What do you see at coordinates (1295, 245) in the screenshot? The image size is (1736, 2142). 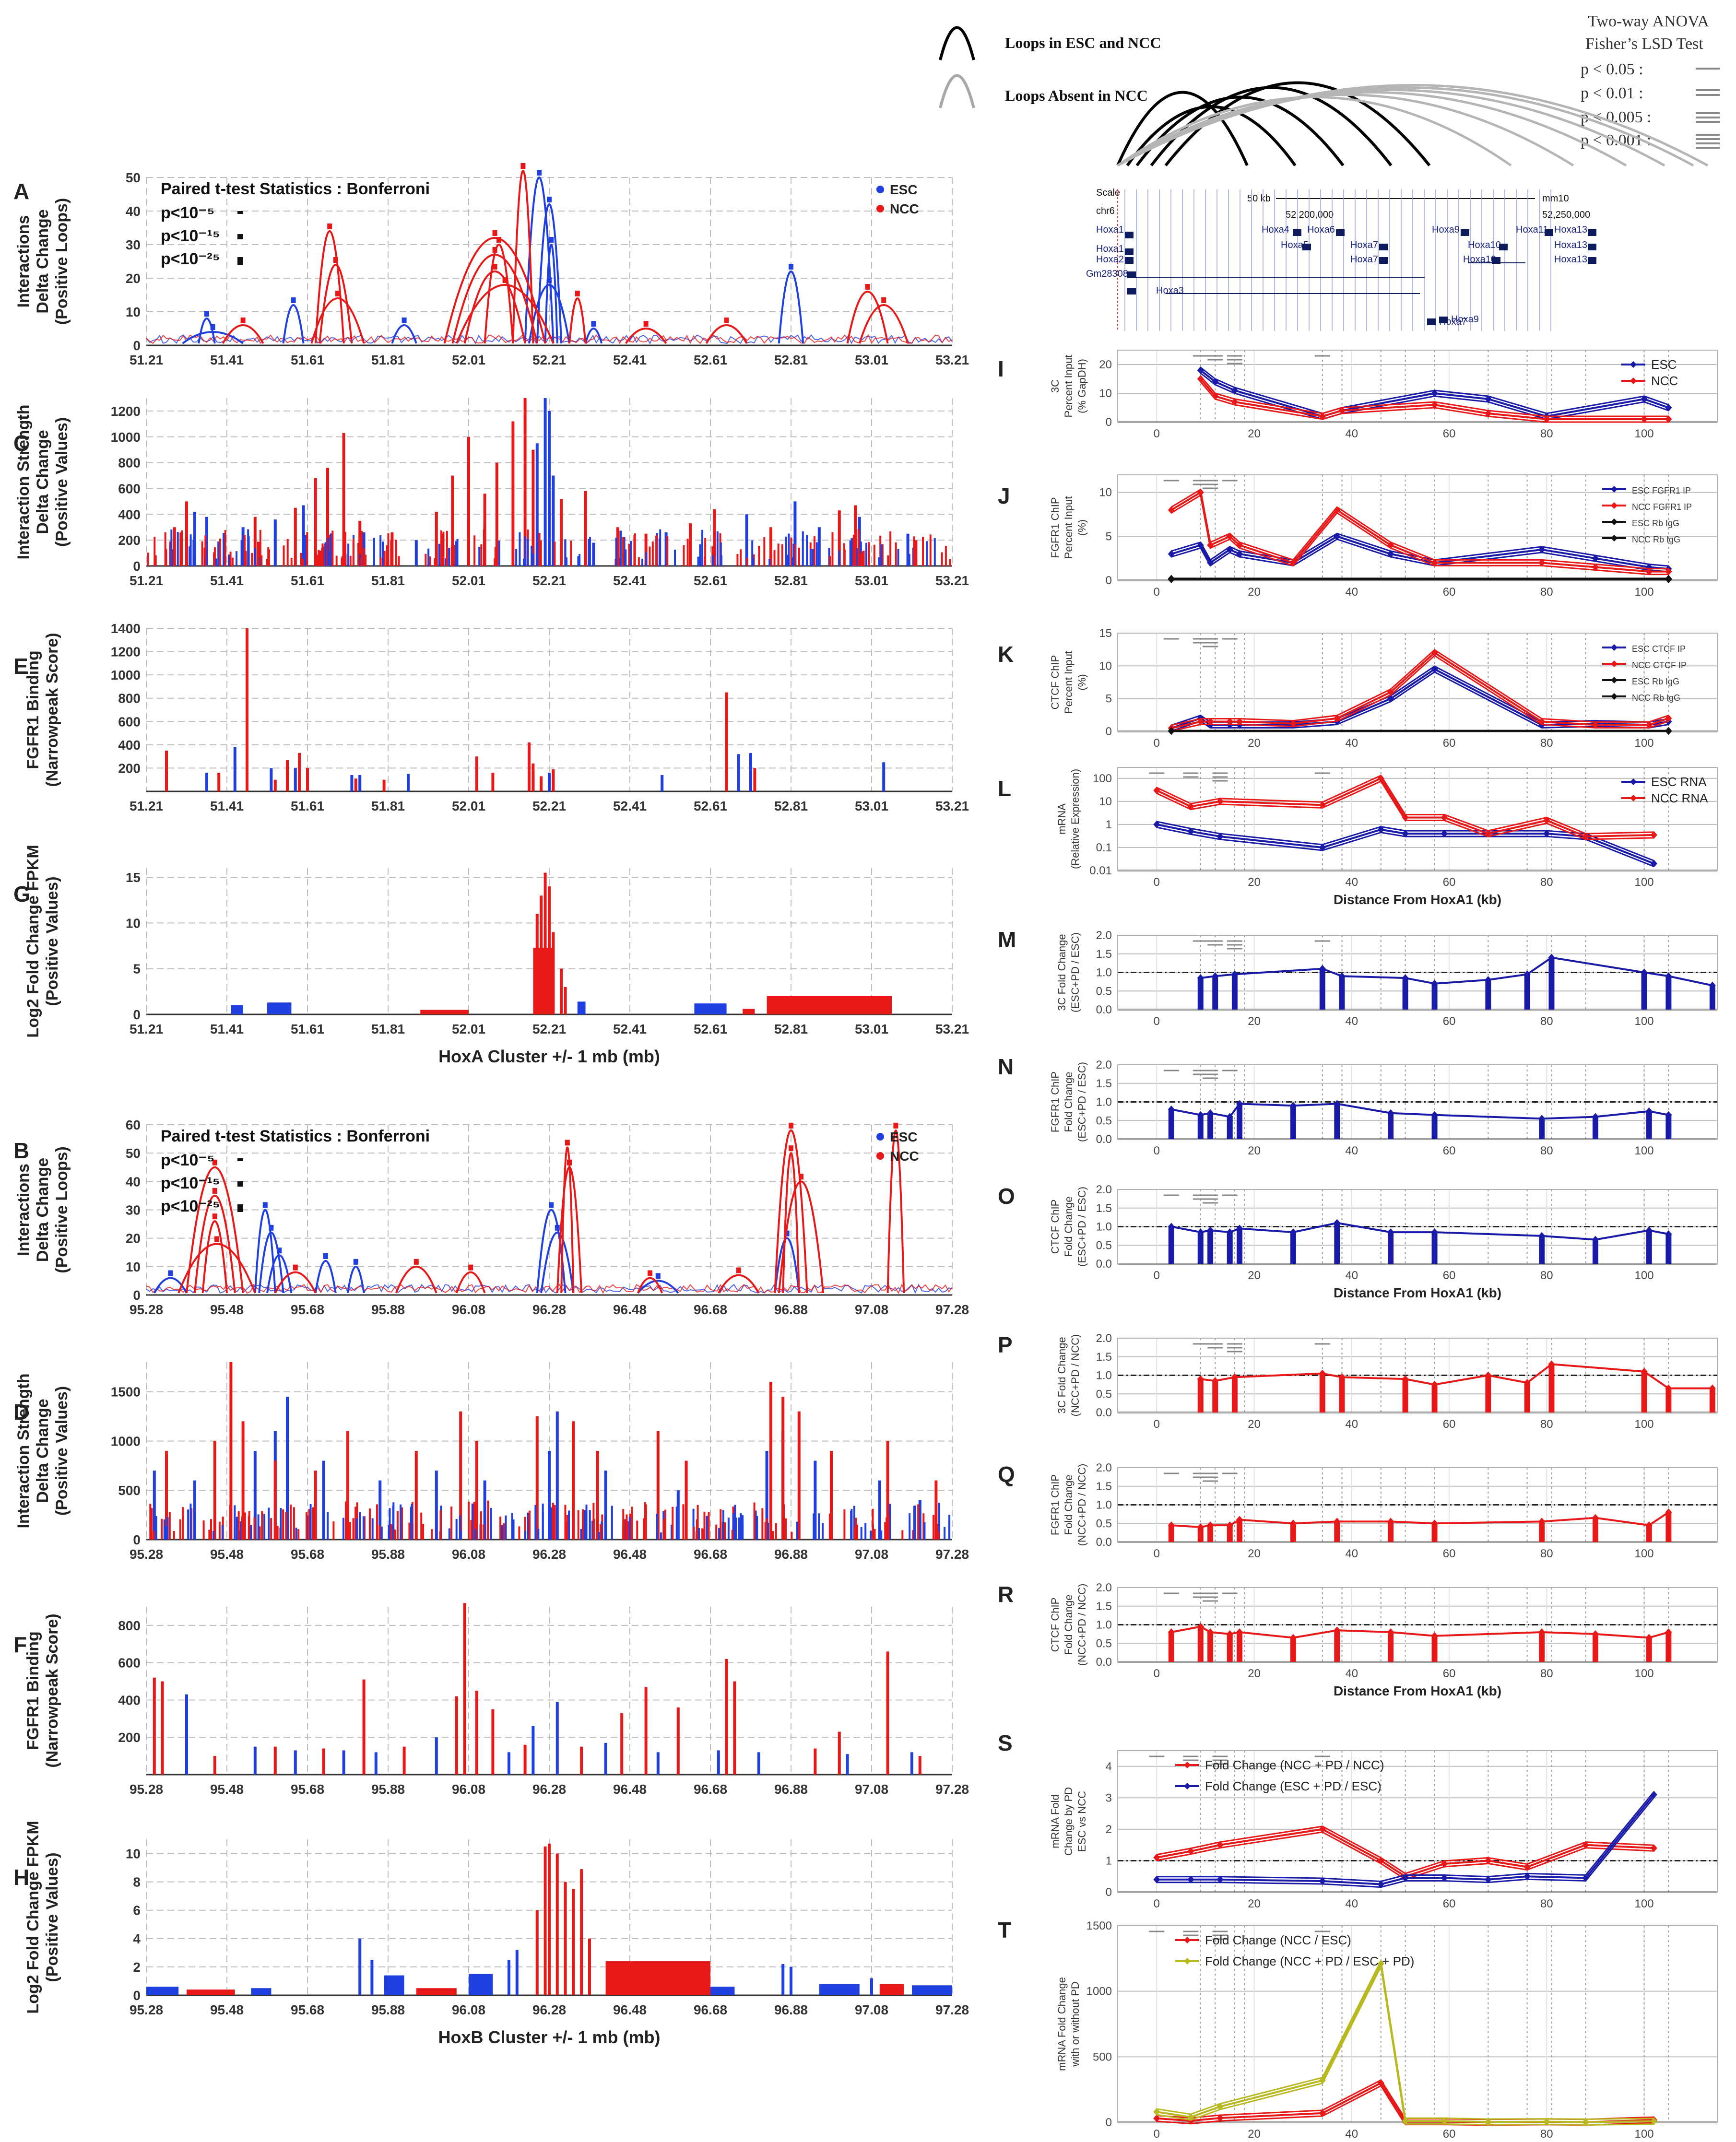 I see `gene-label: Hoxa5` at bounding box center [1295, 245].